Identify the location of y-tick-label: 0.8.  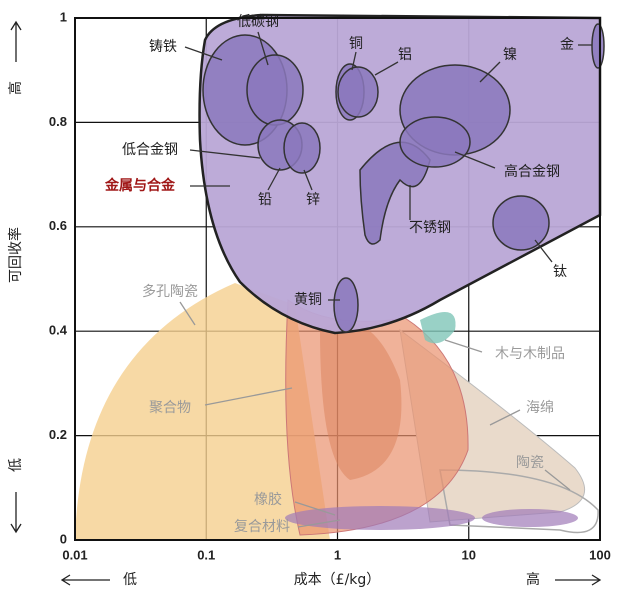
(58, 121).